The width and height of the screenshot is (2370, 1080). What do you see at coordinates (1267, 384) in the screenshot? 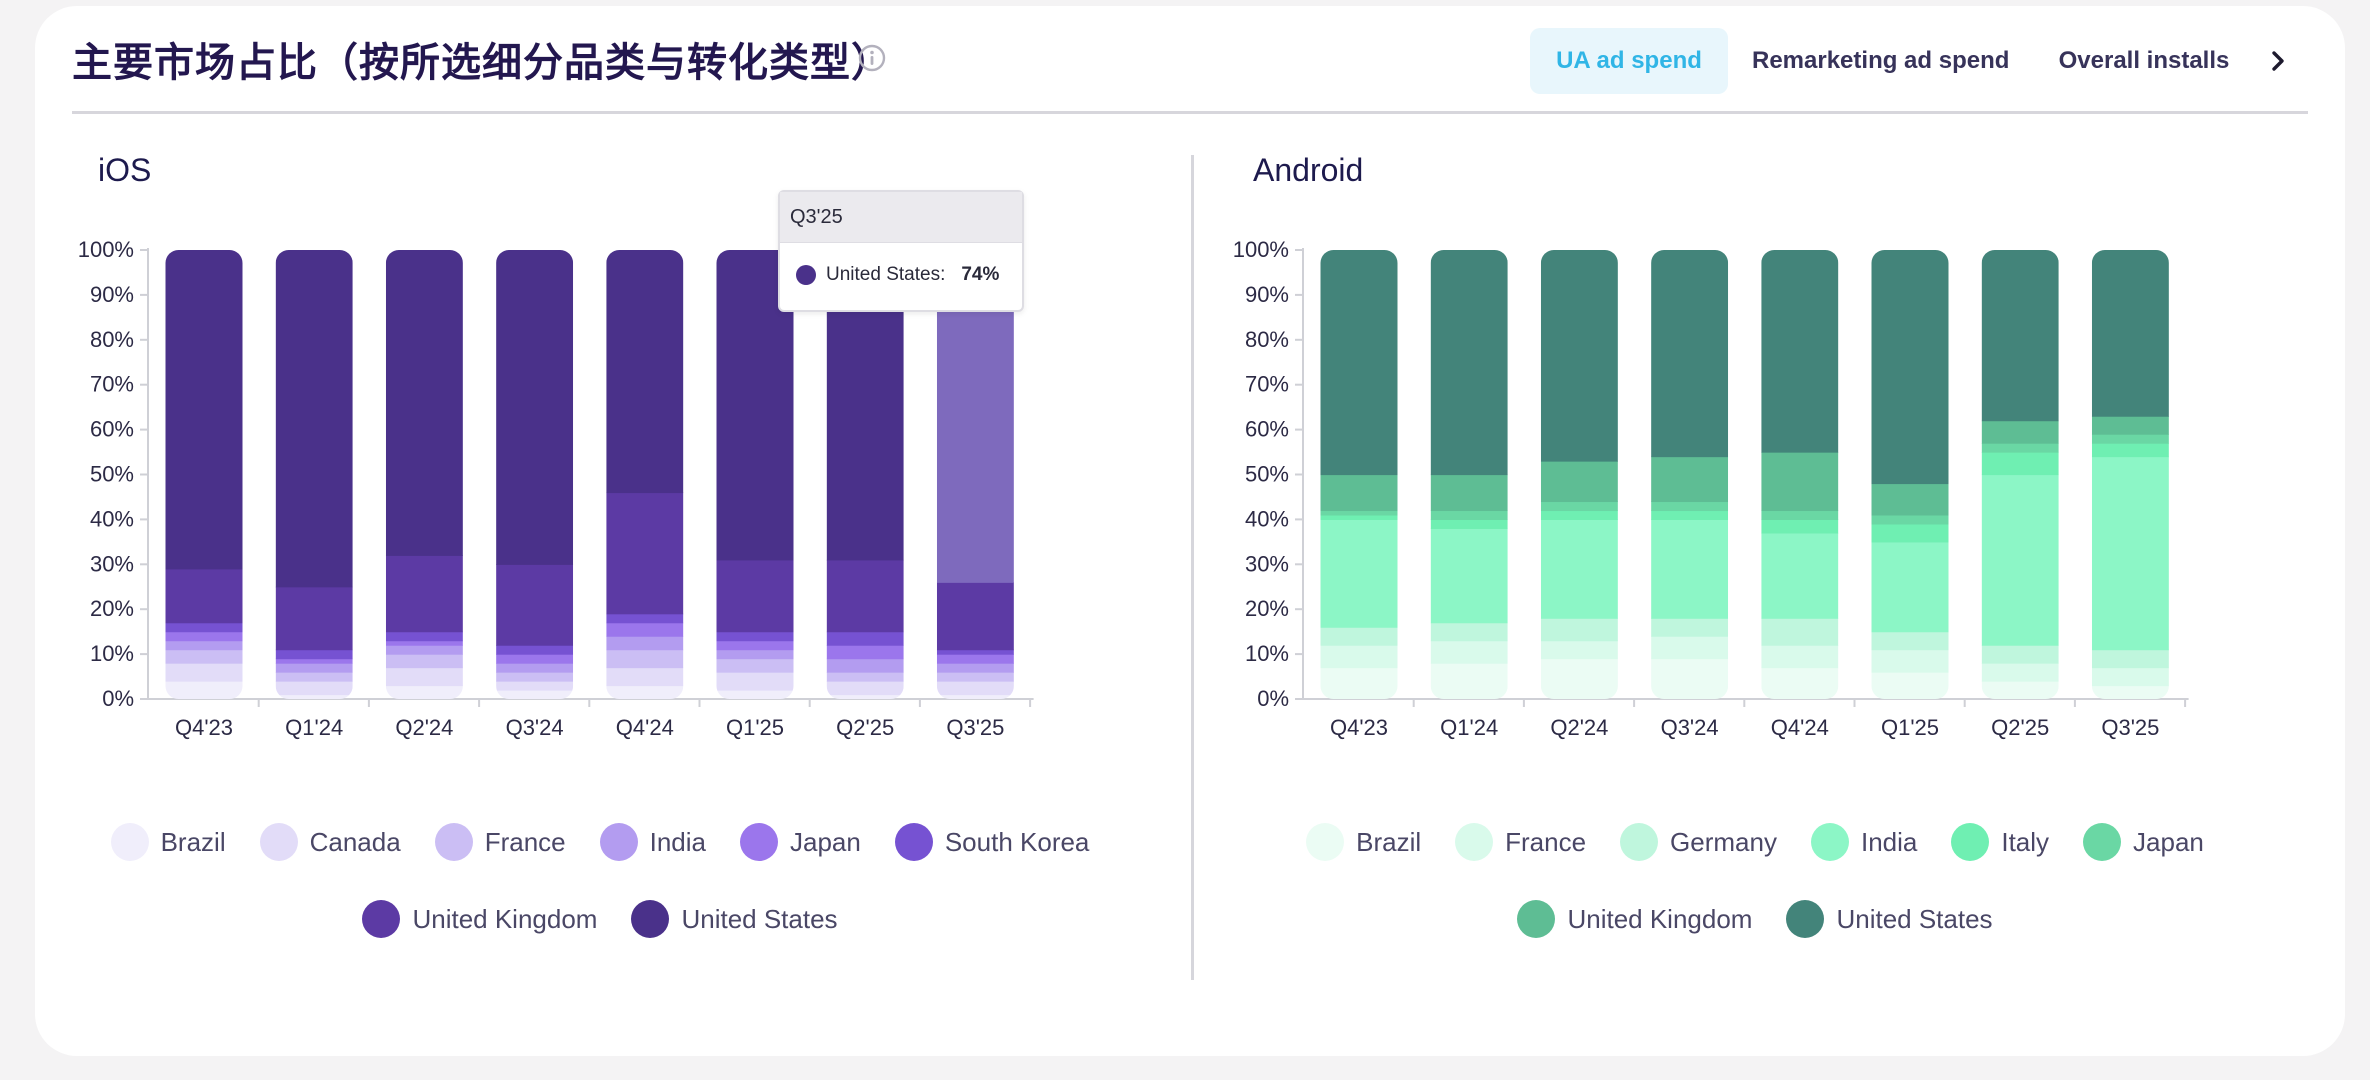
I see `y-tick-label: 70%` at bounding box center [1267, 384].